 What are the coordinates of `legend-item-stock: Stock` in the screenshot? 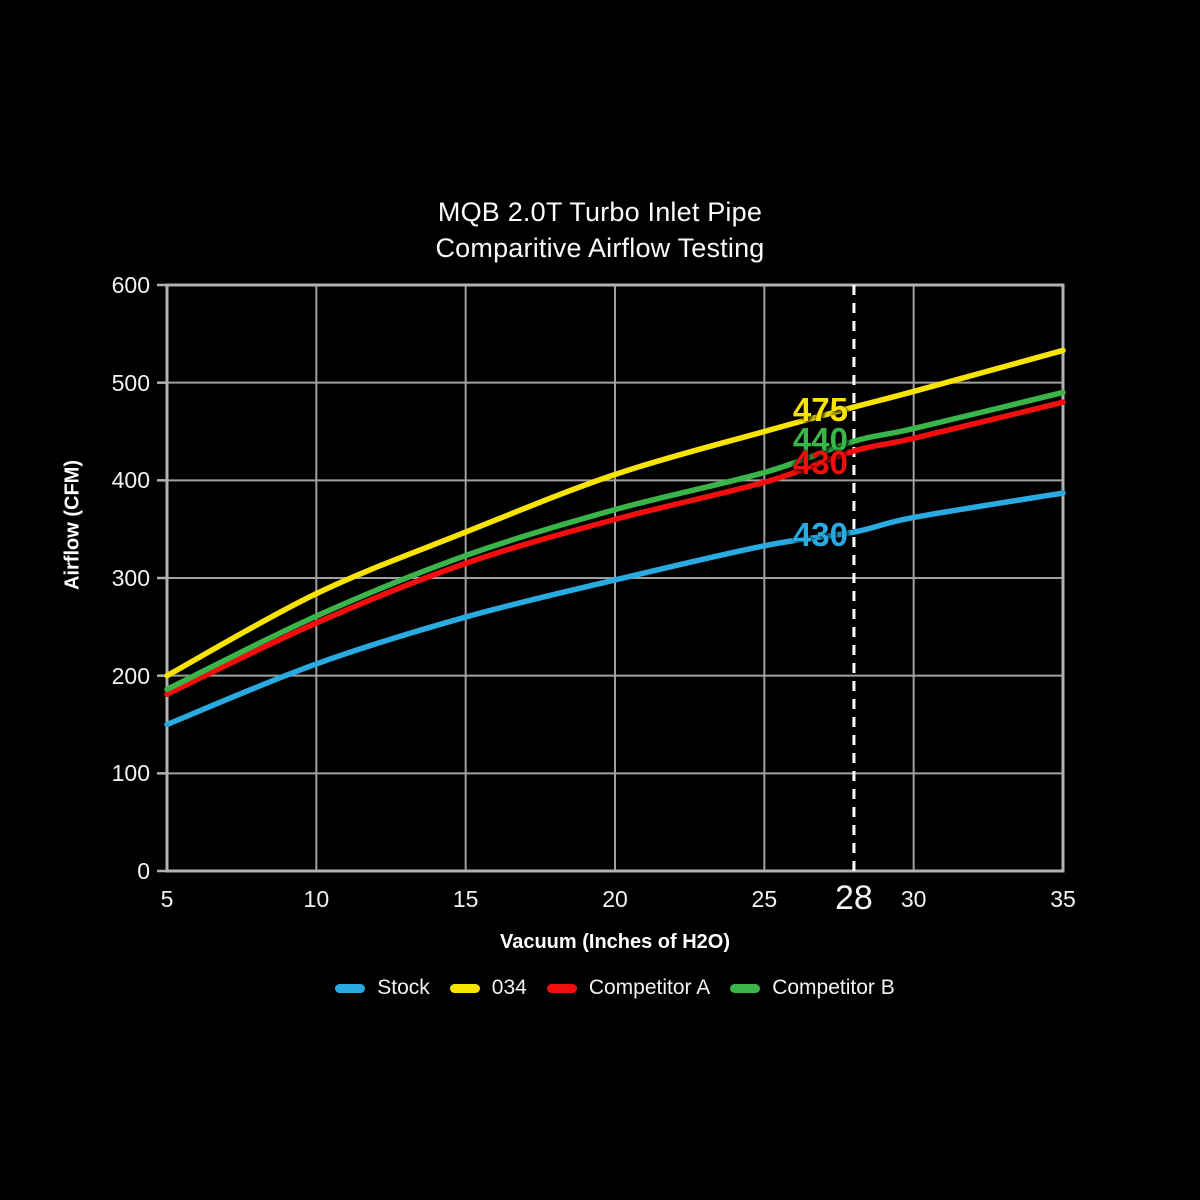 It's located at (382, 988).